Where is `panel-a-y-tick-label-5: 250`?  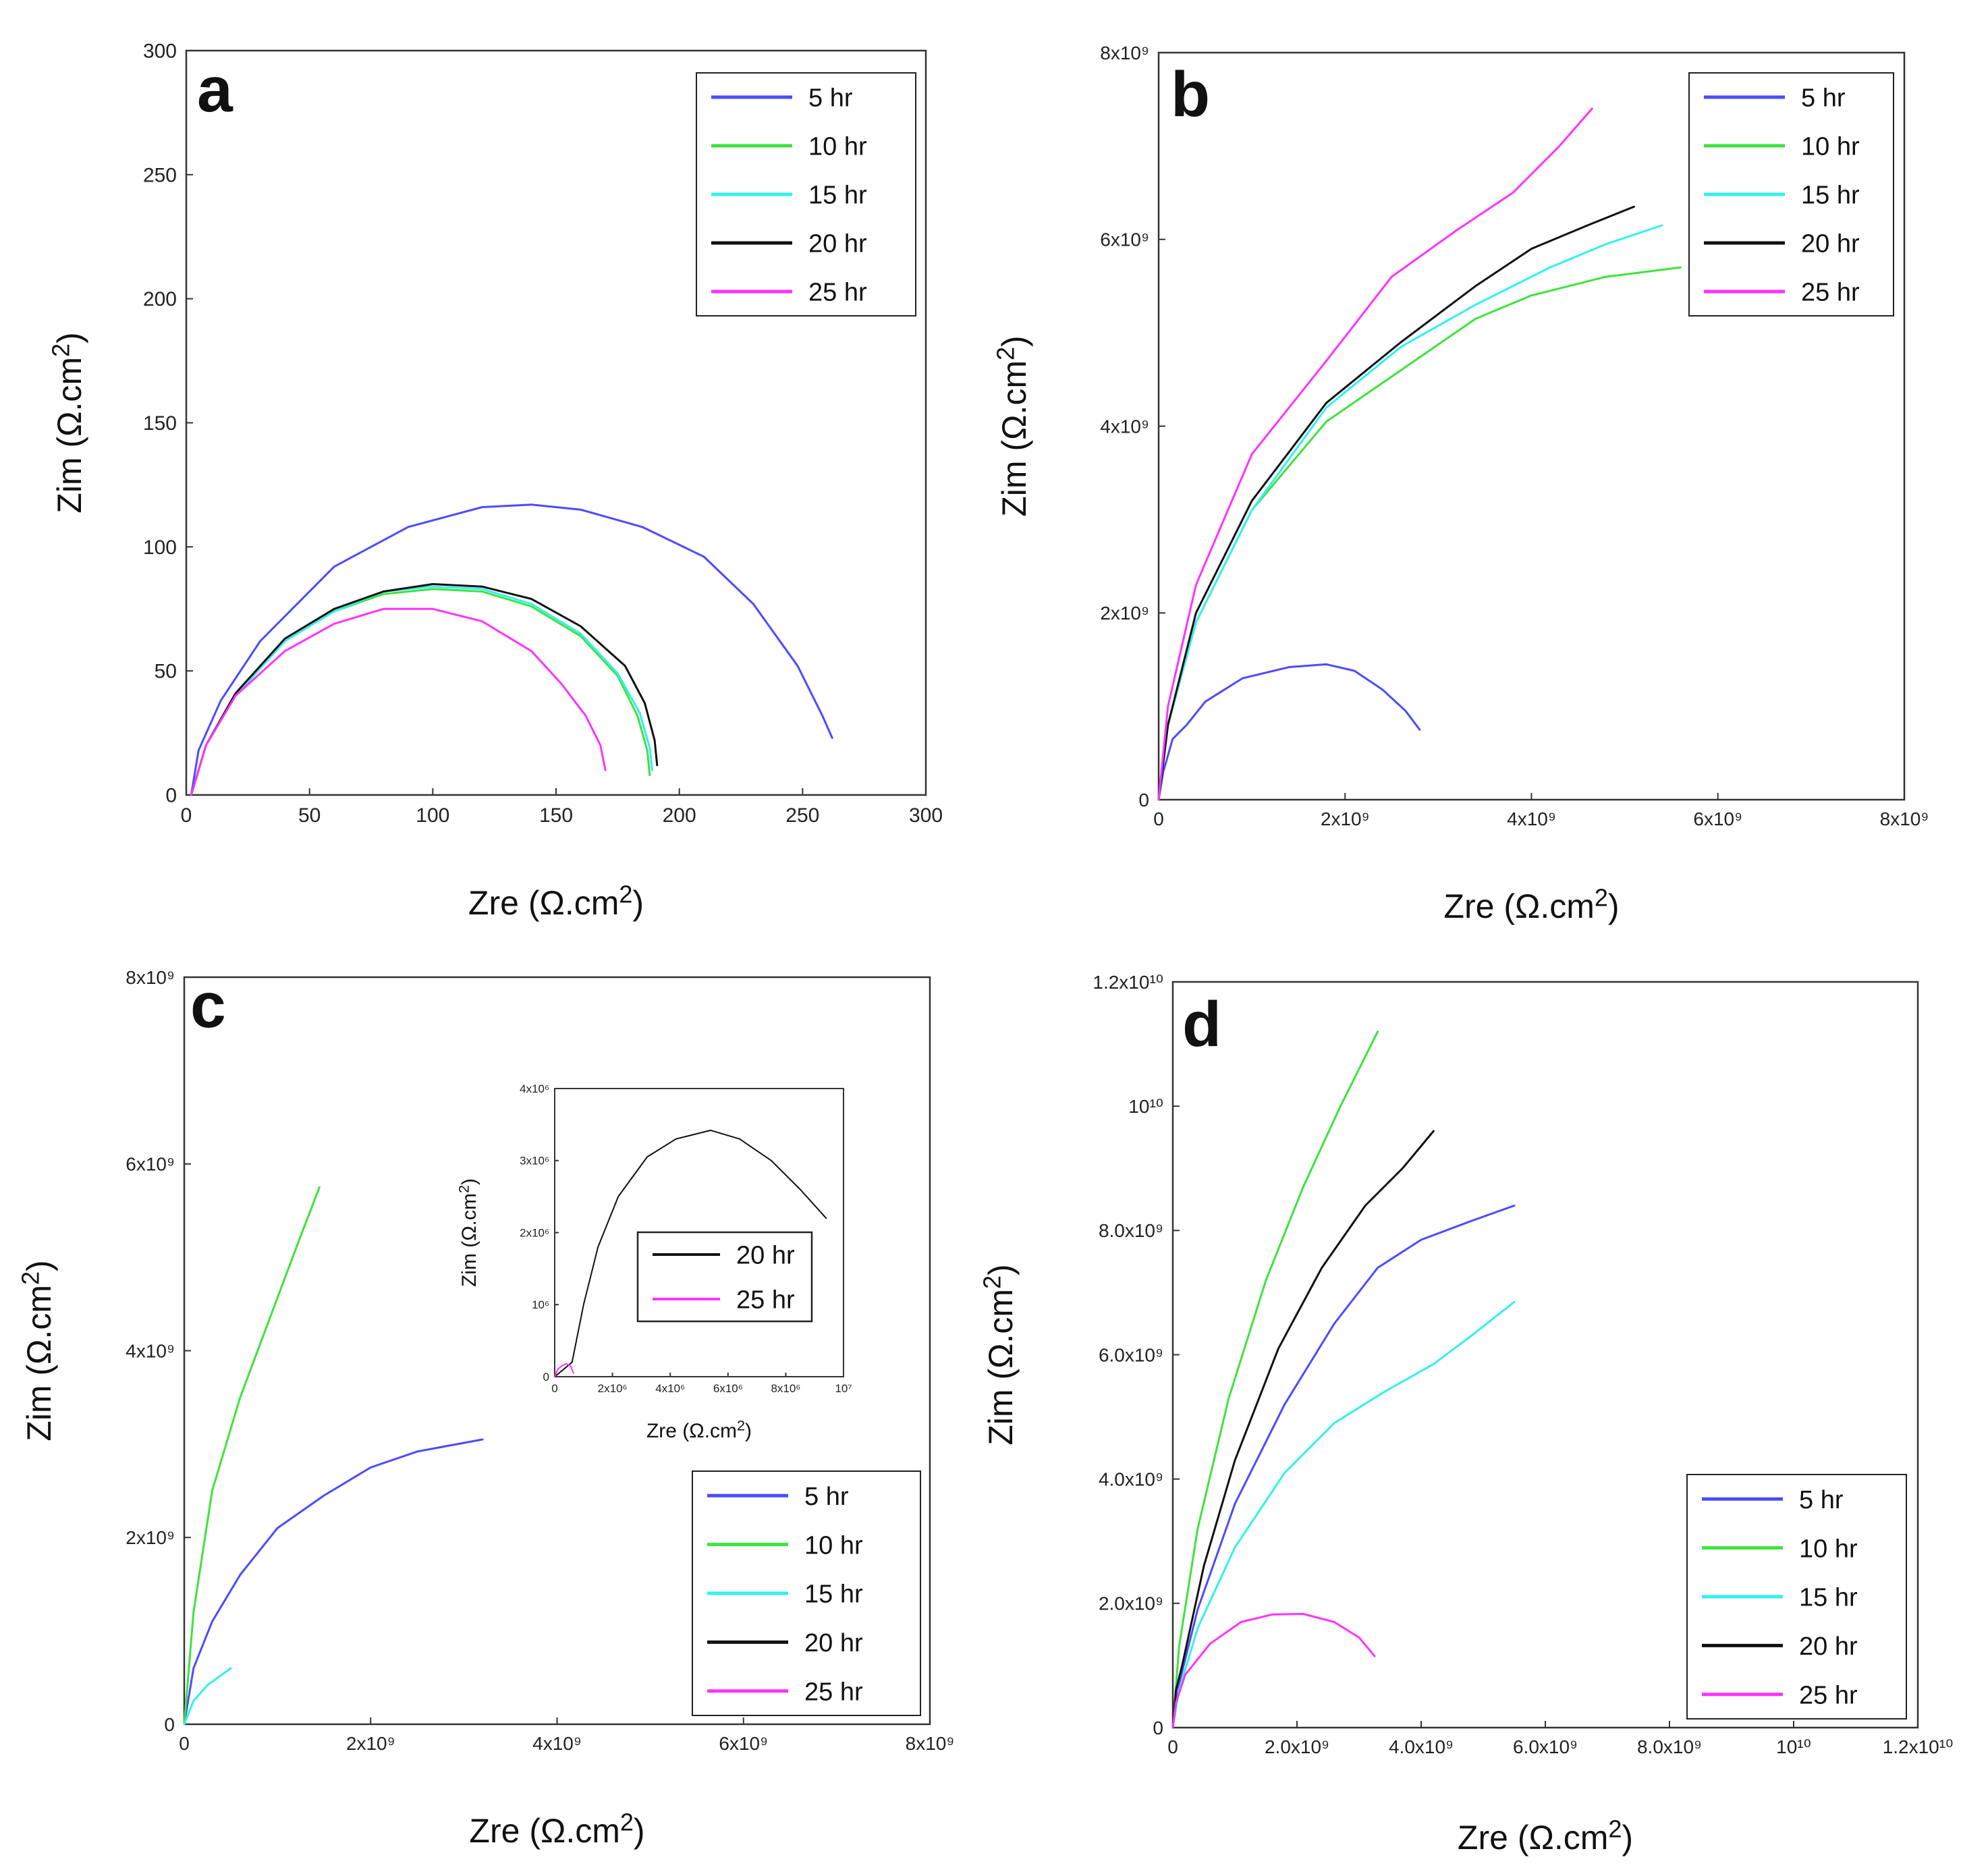
panel-a-y-tick-label-5: 250 is located at coordinates (160, 175).